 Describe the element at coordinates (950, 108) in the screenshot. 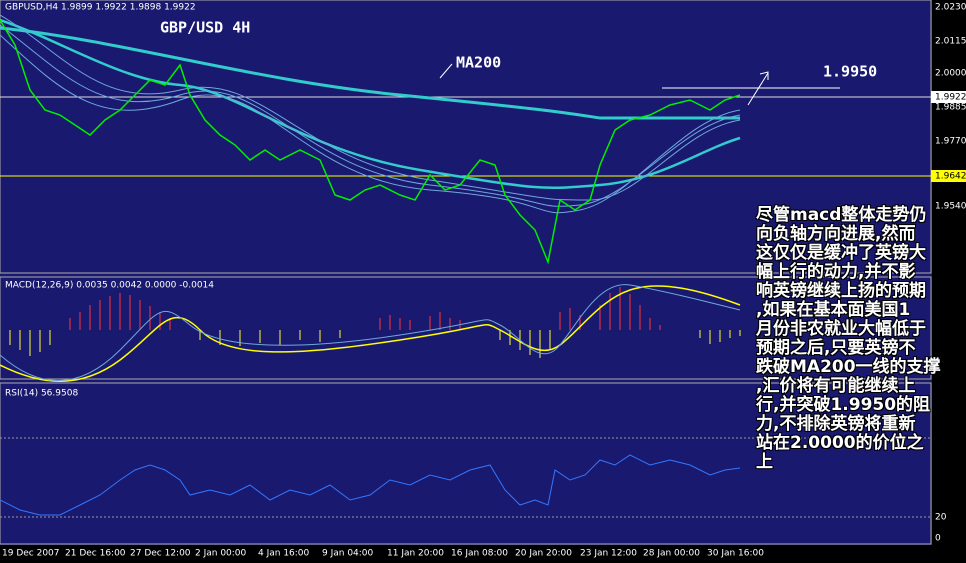

I see `price-tick: 1.9885` at that location.